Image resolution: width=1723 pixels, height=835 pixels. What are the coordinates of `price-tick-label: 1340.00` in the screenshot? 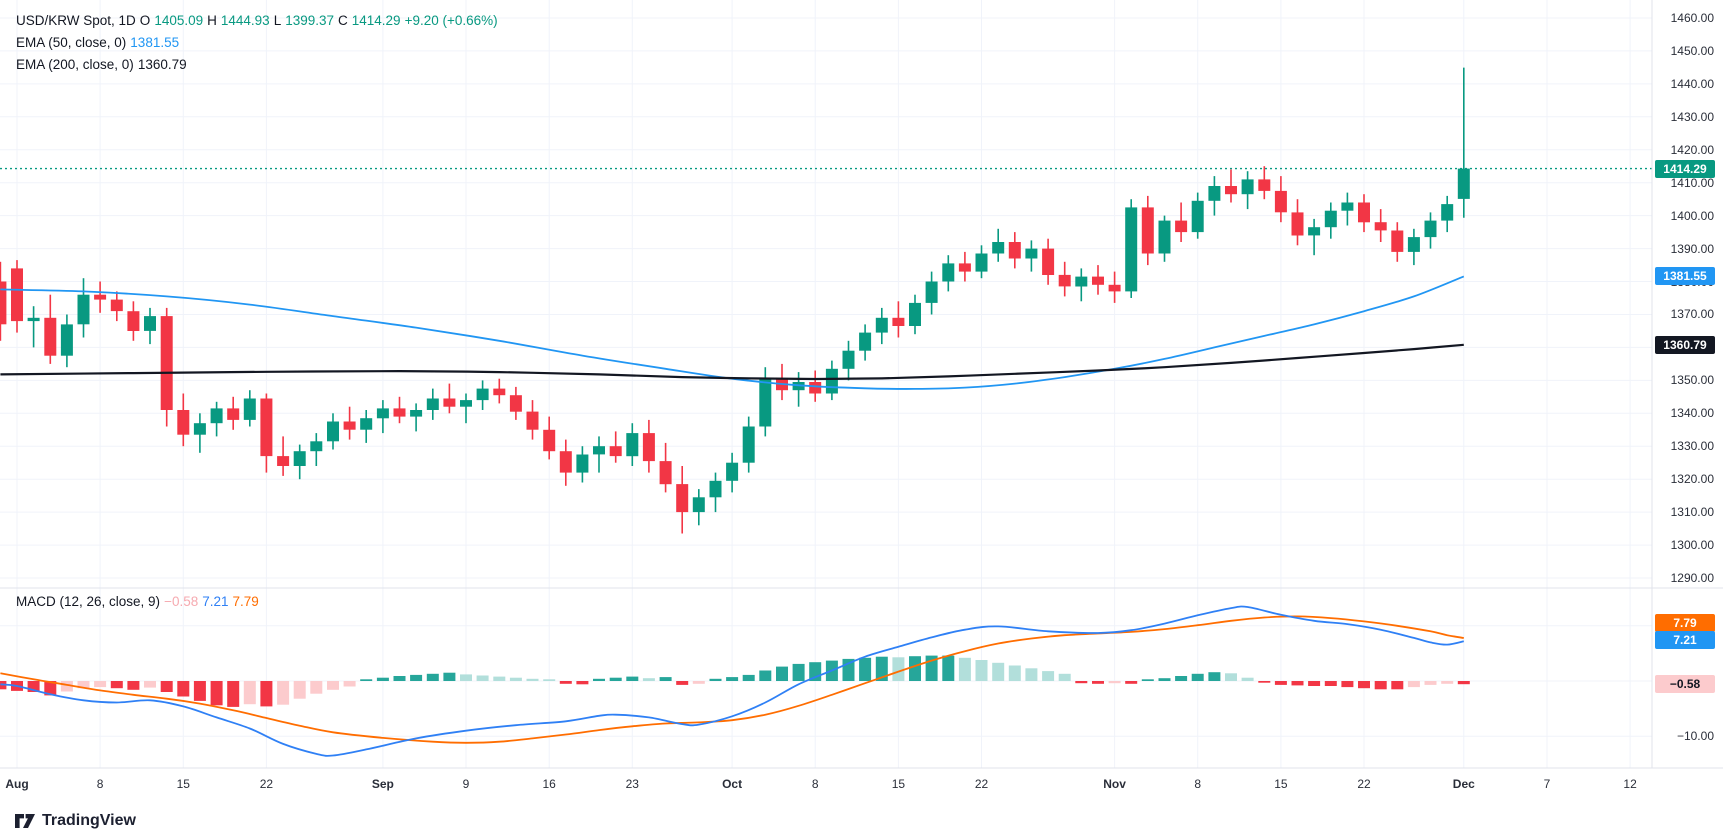 It's located at (1692, 413).